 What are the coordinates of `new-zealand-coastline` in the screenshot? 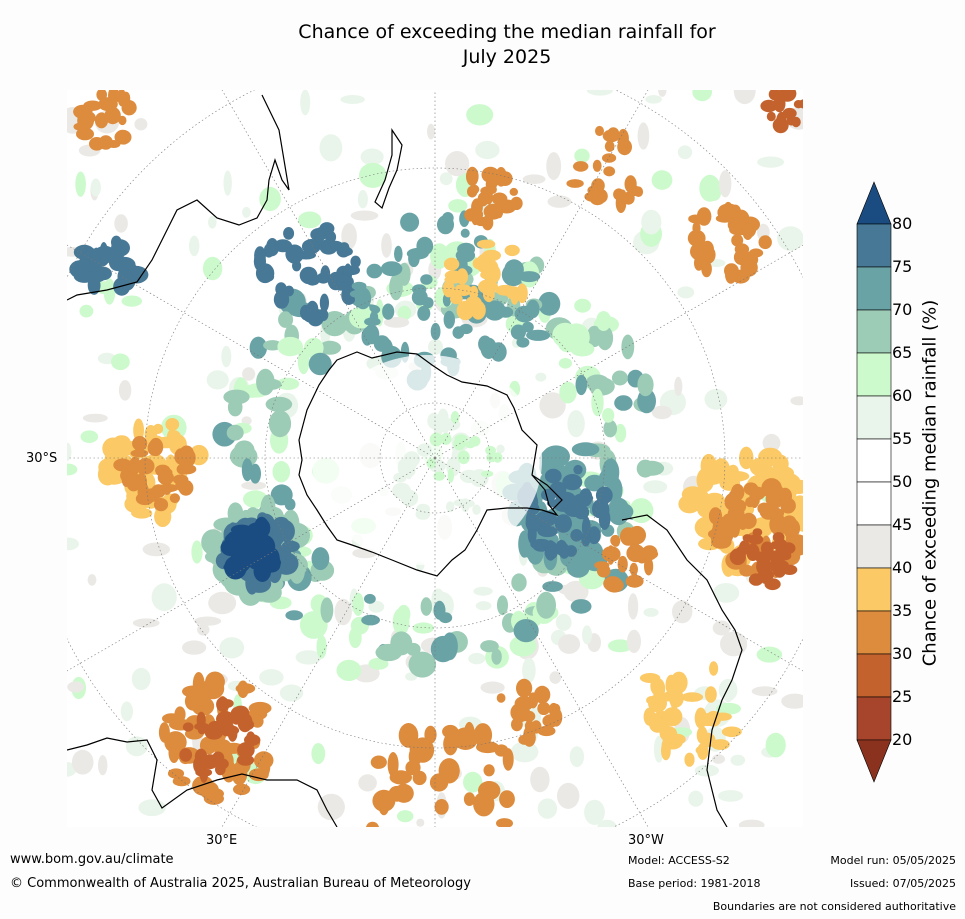 It's located at (388, 169).